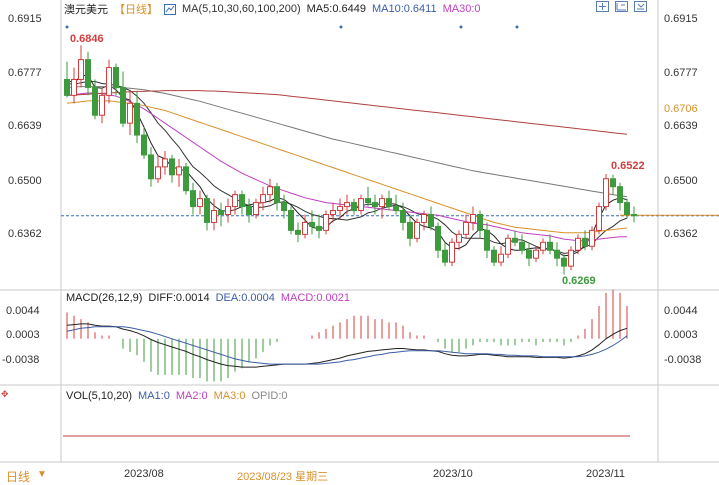 The width and height of the screenshot is (719, 485). I want to click on period-dropdown-icon: ▼, so click(42, 474).